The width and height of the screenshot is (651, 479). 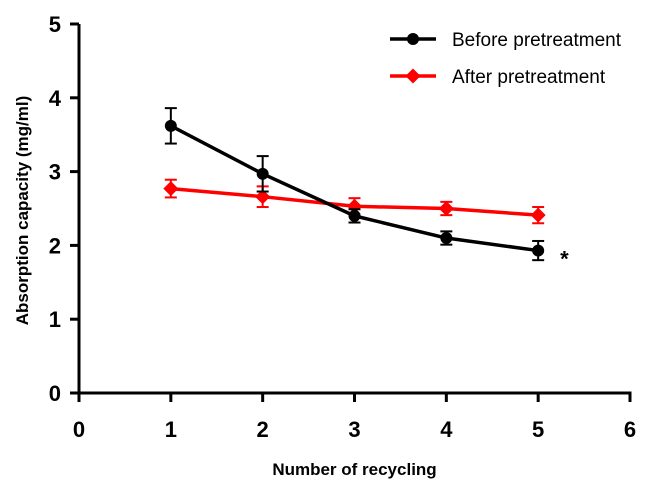 I want to click on legend: Before pretreatment After pretreatment, so click(x=506, y=59).